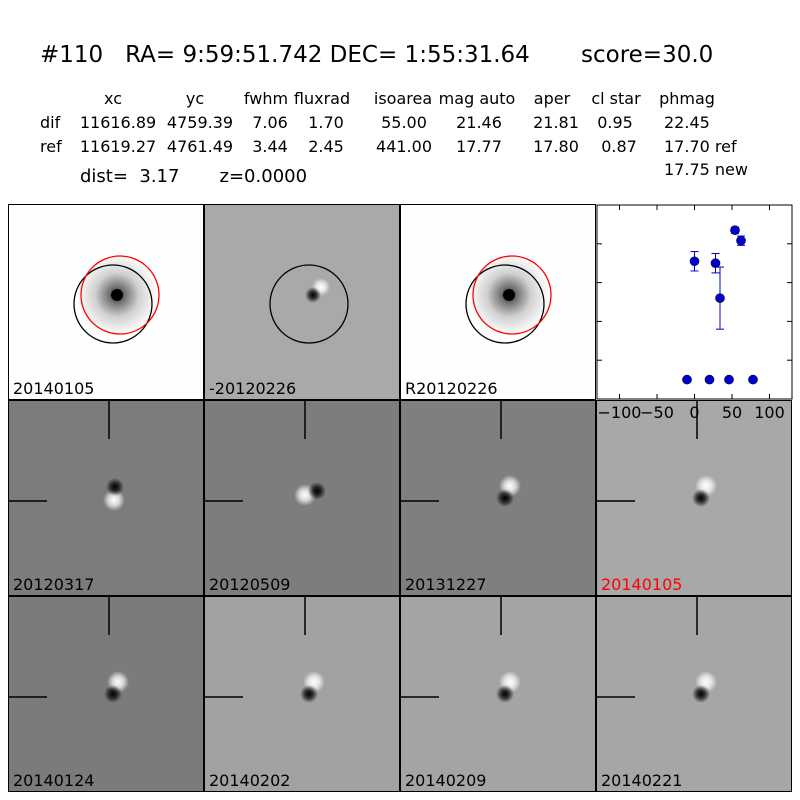 The width and height of the screenshot is (800, 800). What do you see at coordinates (687, 98) in the screenshot?
I see `stat-column-header: phmag` at bounding box center [687, 98].